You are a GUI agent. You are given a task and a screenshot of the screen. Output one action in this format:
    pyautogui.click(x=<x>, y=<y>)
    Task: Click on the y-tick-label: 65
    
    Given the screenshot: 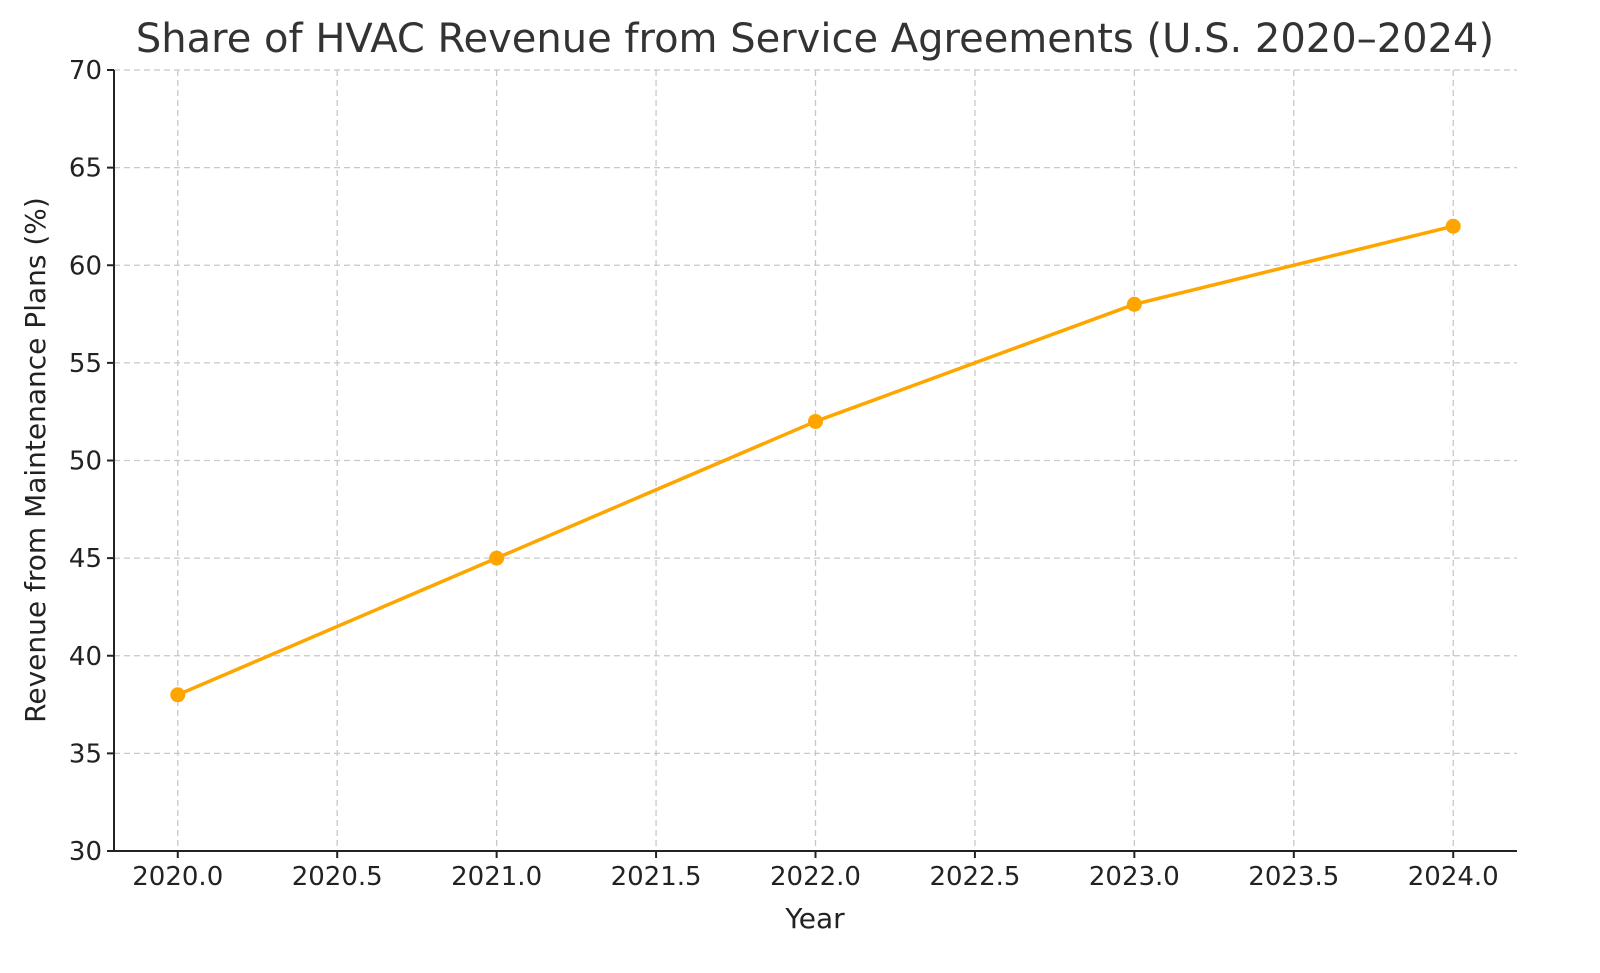 What is the action you would take?
    pyautogui.click(x=85, y=169)
    